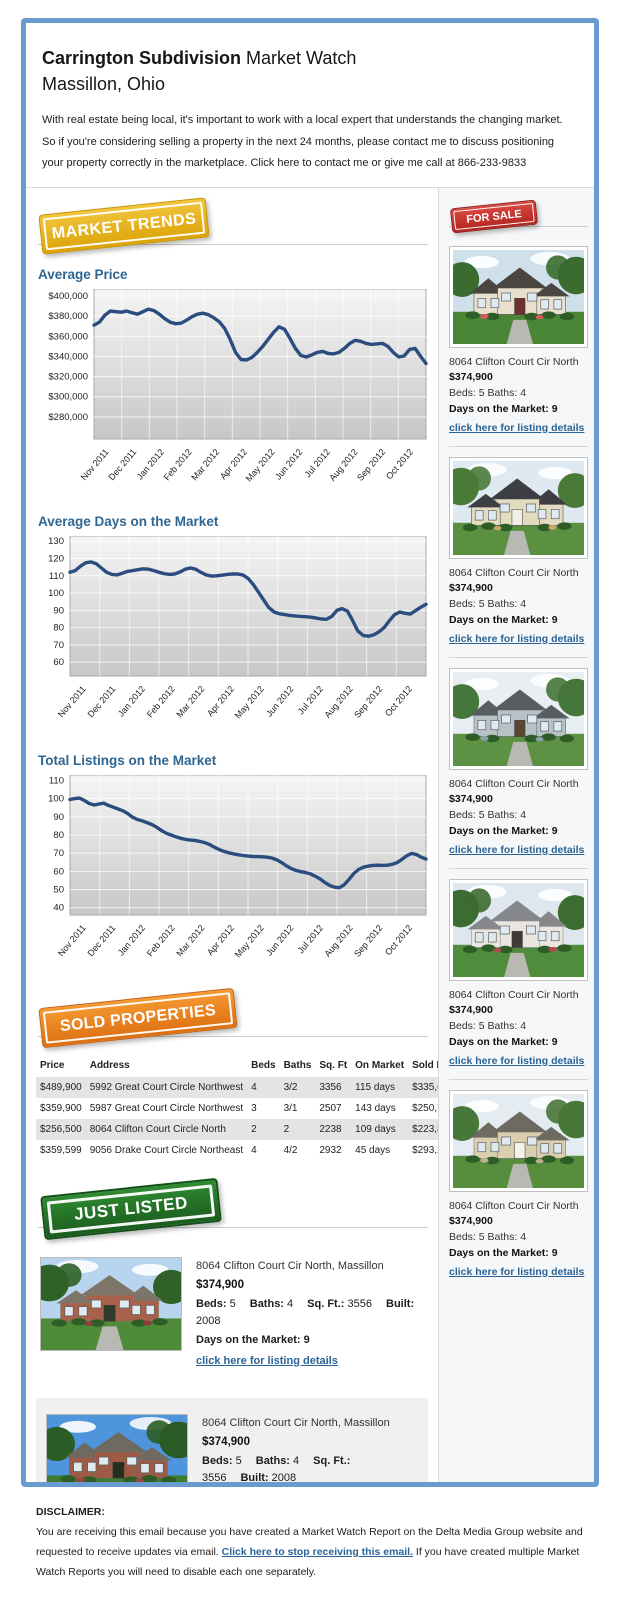 Image resolution: width=620 pixels, height=1601 pixels. What do you see at coordinates (488, 815) in the screenshot?
I see `listing-beds-baths: Beds: 5 Baths: 4` at bounding box center [488, 815].